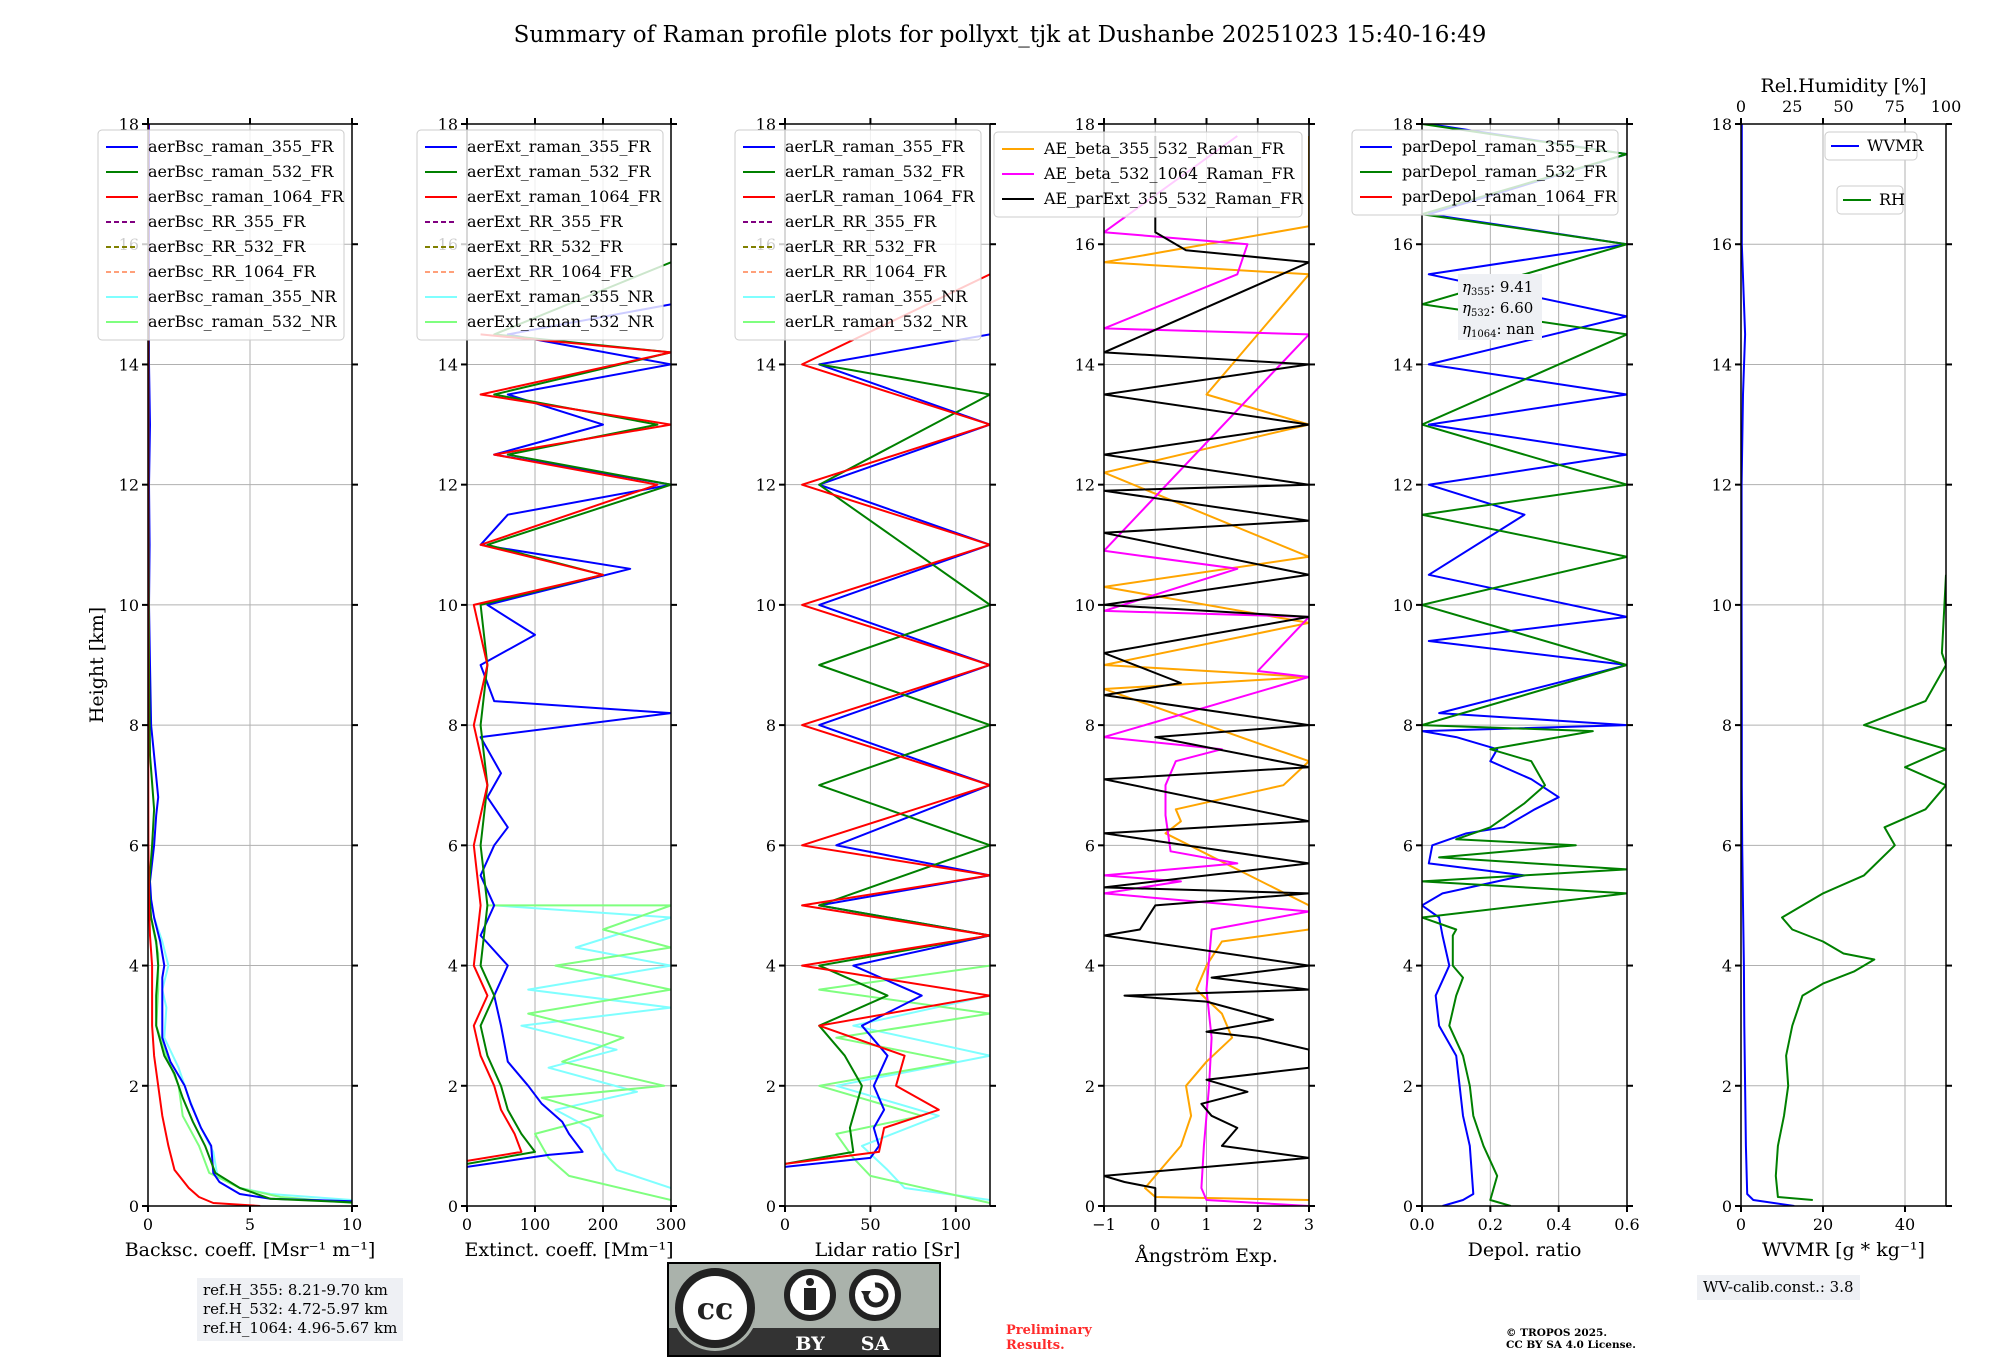  What do you see at coordinates (250, 1250) in the screenshot?
I see `x-axis-label: Backsc. coeff. [Msr⁻¹ m⁻¹]` at bounding box center [250, 1250].